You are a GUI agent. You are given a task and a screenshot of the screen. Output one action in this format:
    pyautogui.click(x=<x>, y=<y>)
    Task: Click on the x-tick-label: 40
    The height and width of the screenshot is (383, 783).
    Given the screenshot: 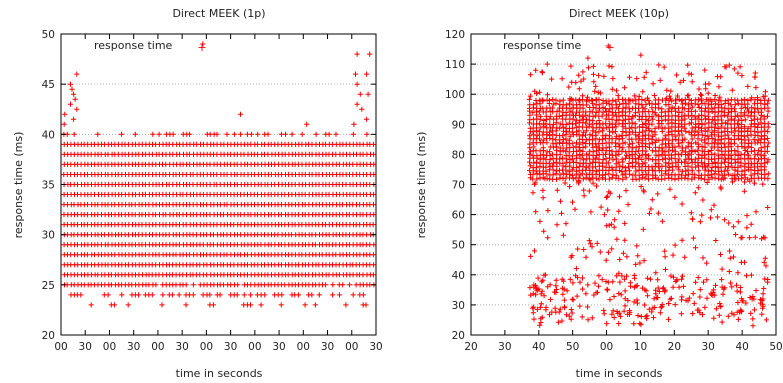 What is the action you would take?
    pyautogui.click(x=538, y=347)
    